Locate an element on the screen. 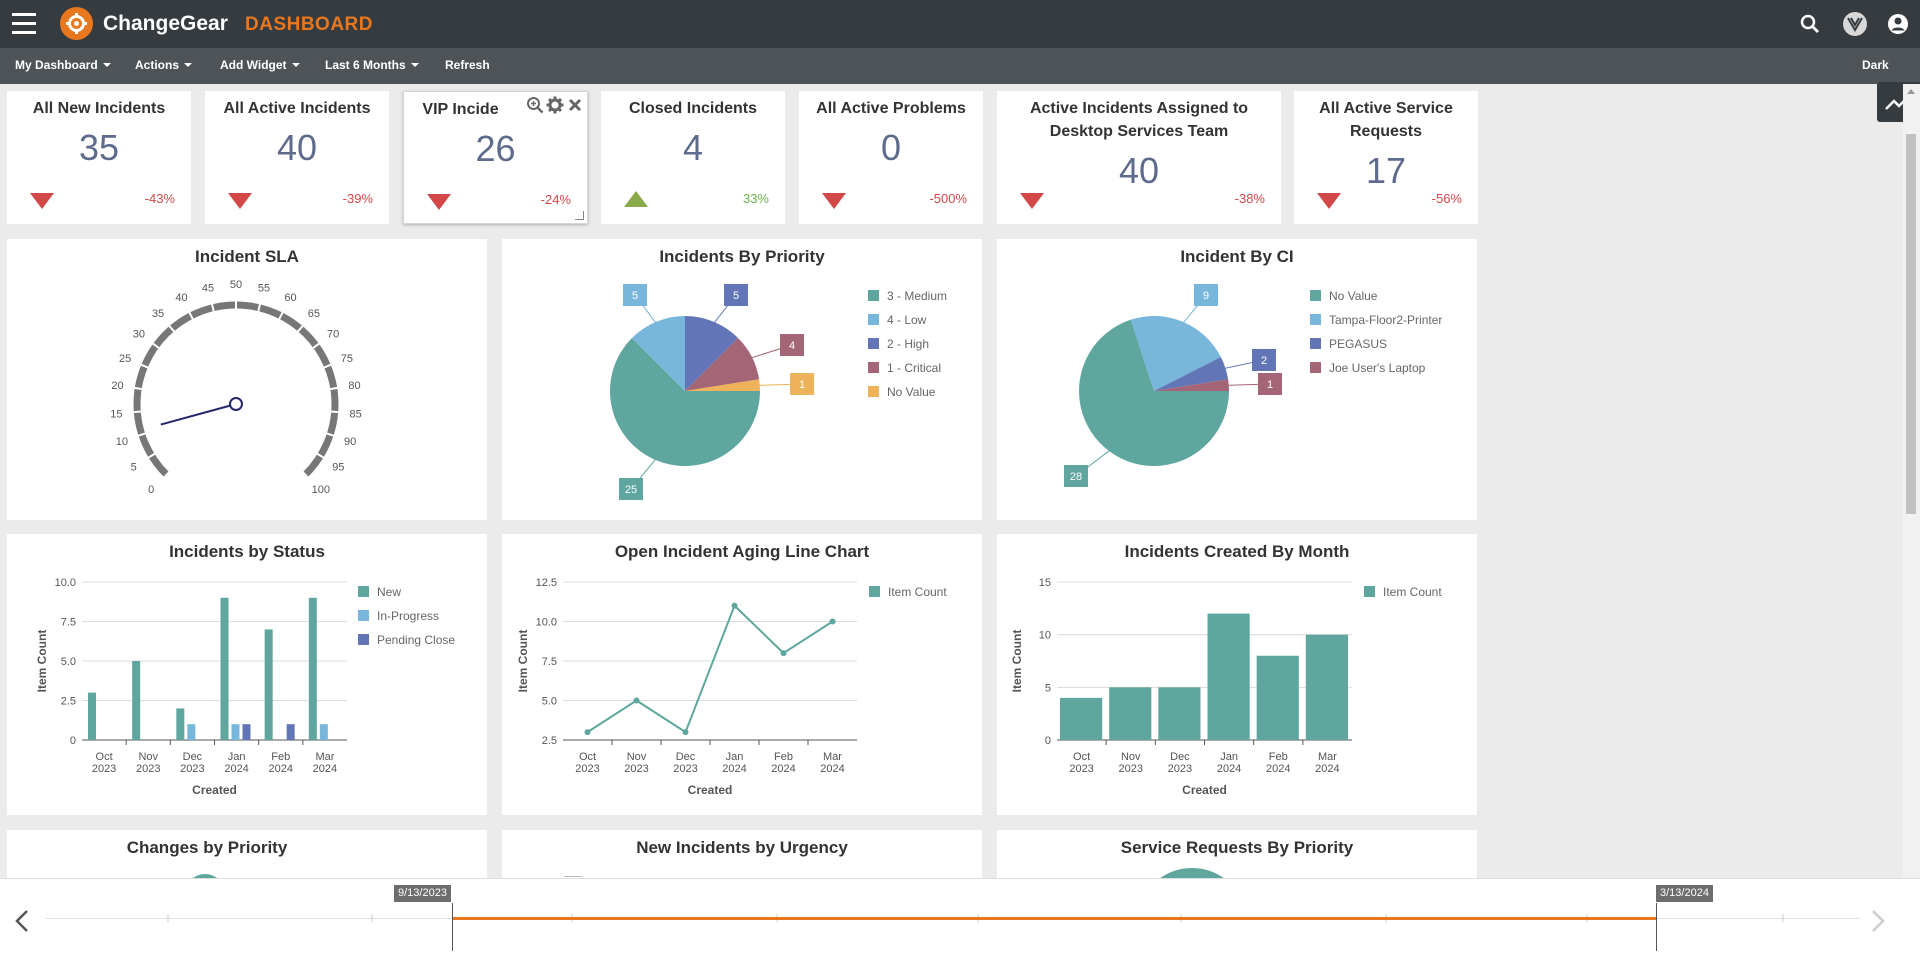  legend-label: Item Count is located at coordinates (917, 592).